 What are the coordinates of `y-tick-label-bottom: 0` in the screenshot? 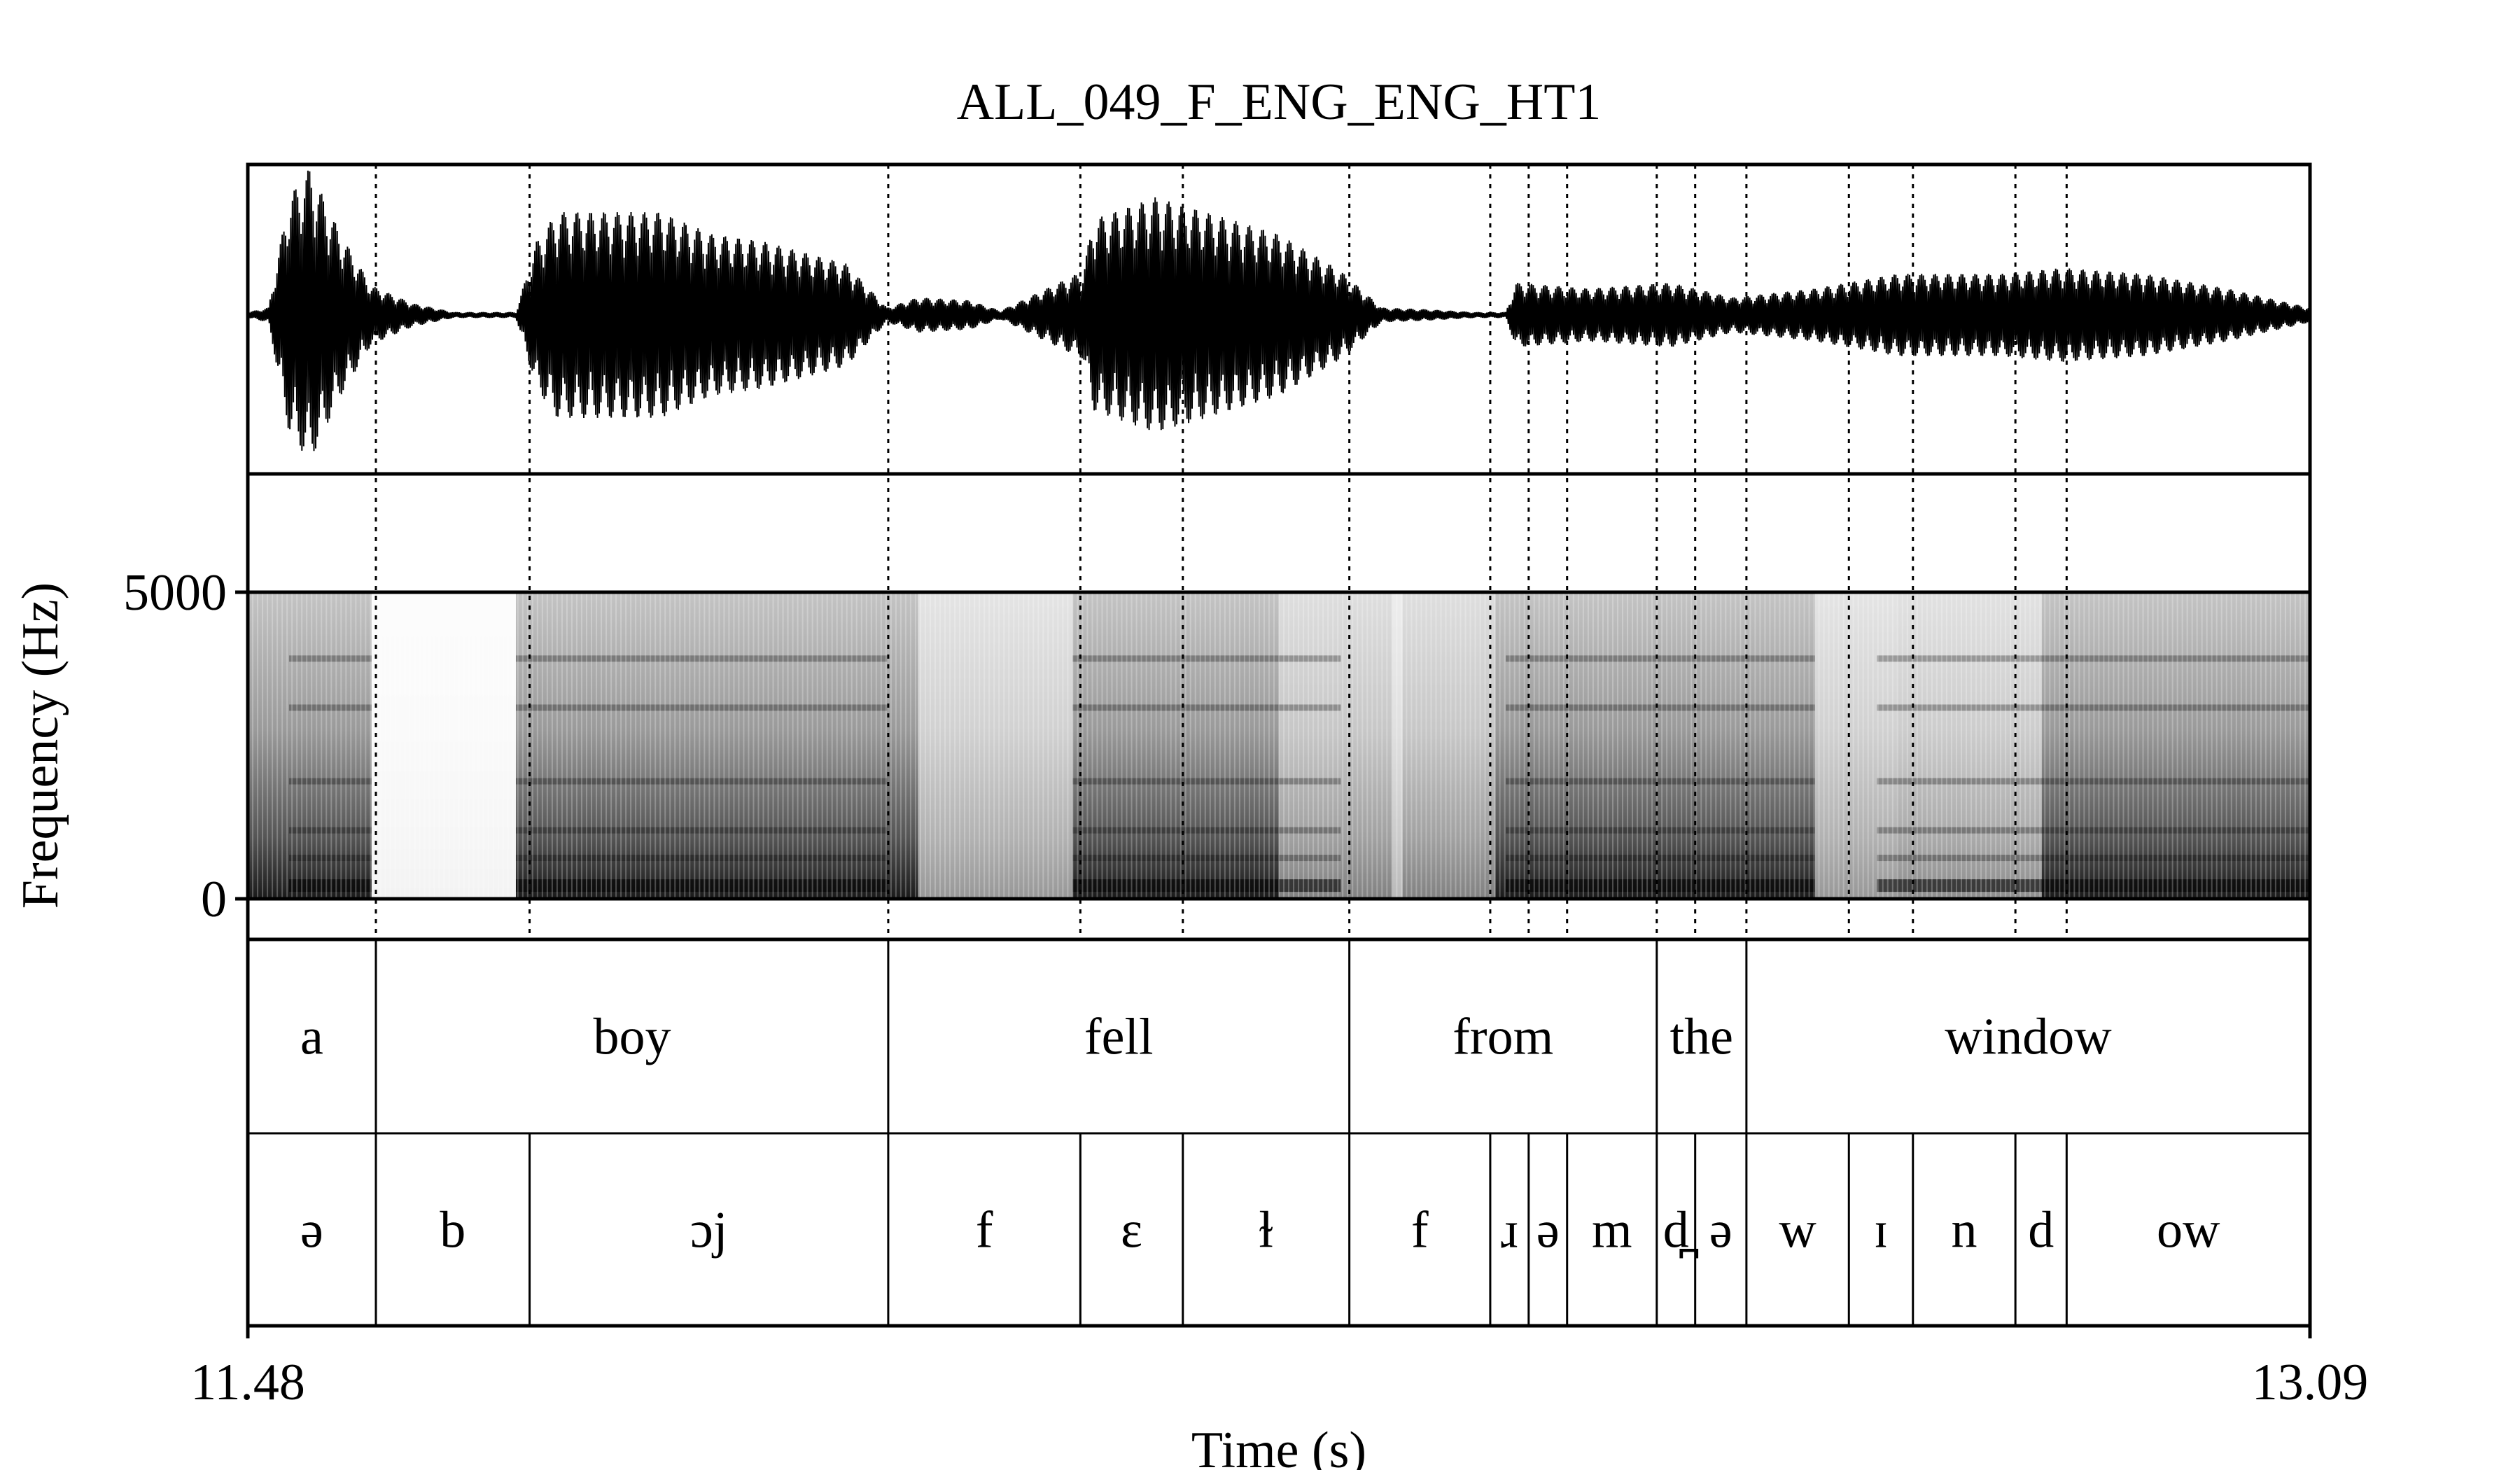 It's located at (214, 899).